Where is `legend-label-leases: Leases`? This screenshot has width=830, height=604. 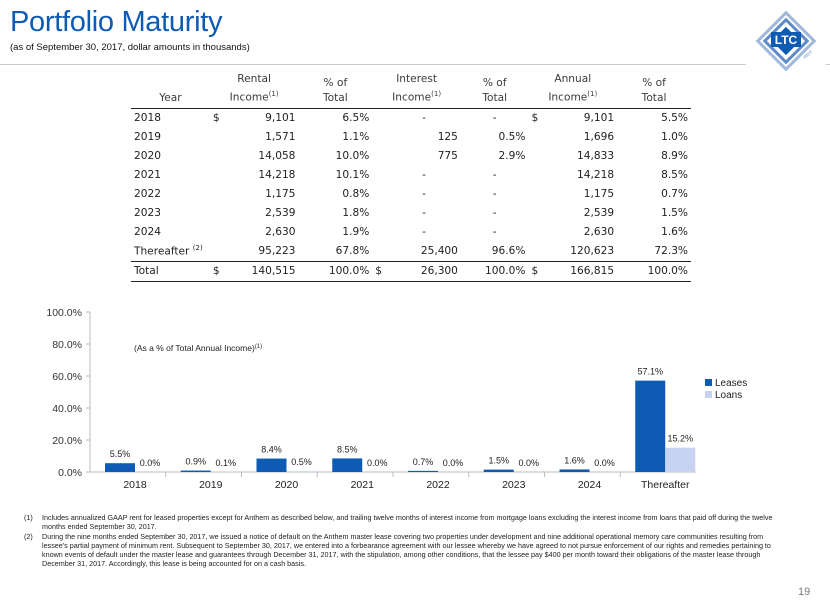 legend-label-leases: Leases is located at coordinates (731, 383).